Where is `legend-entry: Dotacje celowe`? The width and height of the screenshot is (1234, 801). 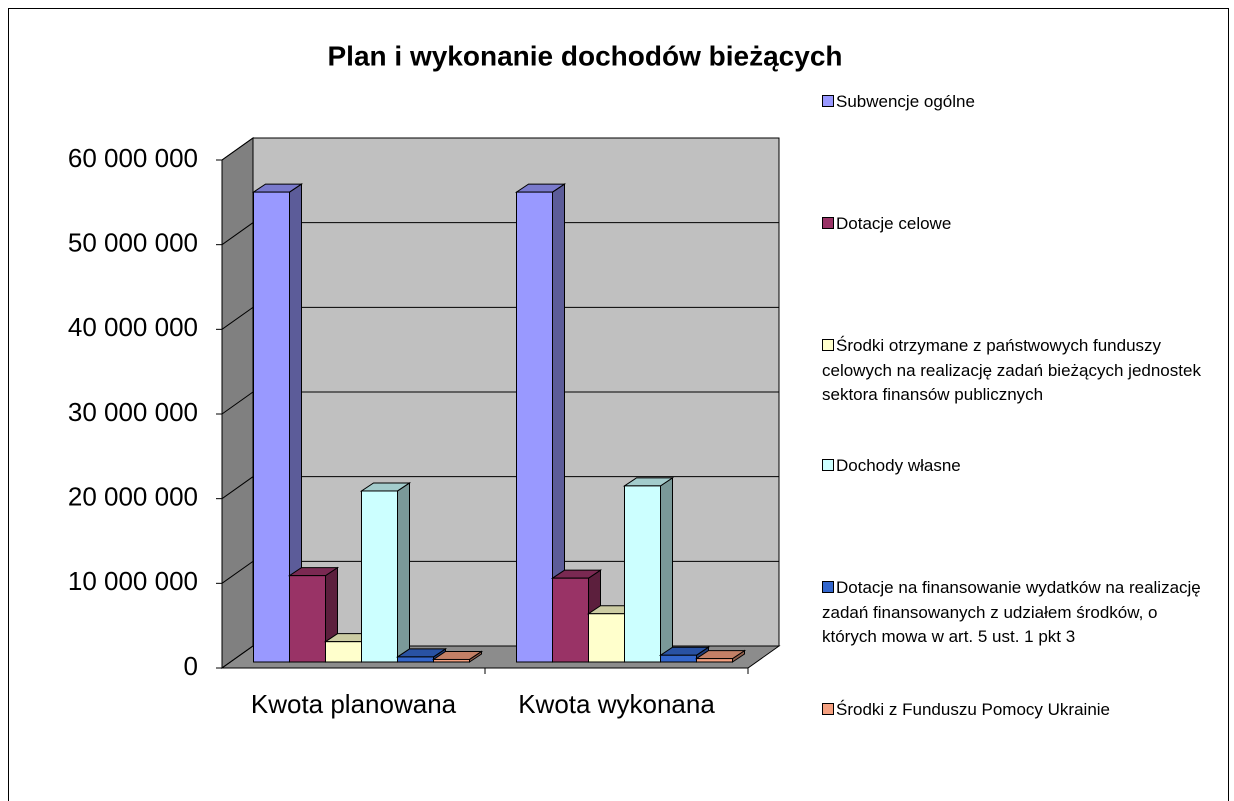
legend-entry: Dotacje celowe is located at coordinates (1017, 224).